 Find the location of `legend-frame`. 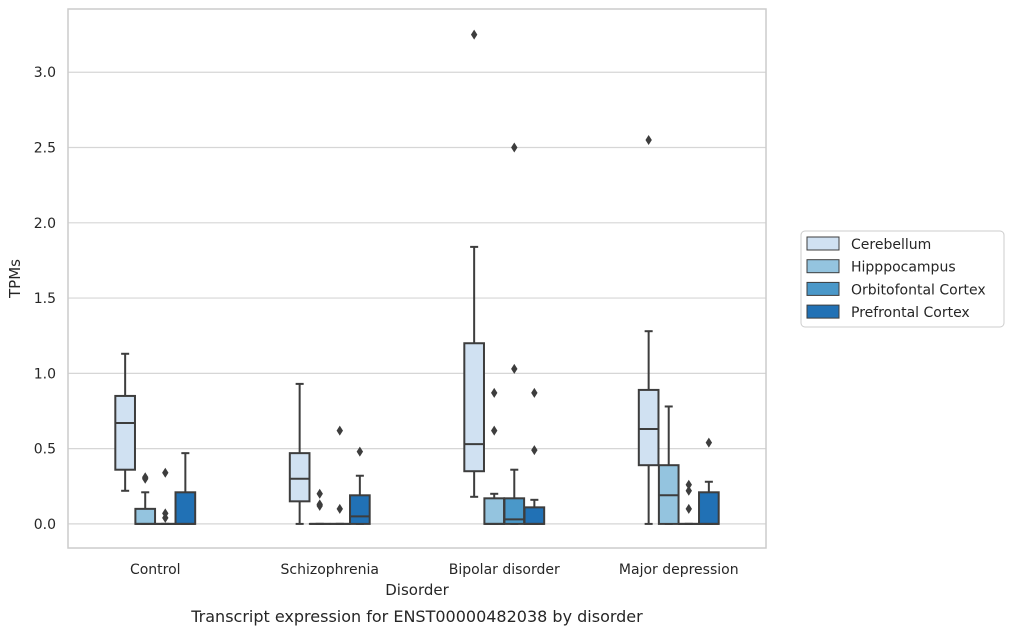

legend-frame is located at coordinates (902, 279).